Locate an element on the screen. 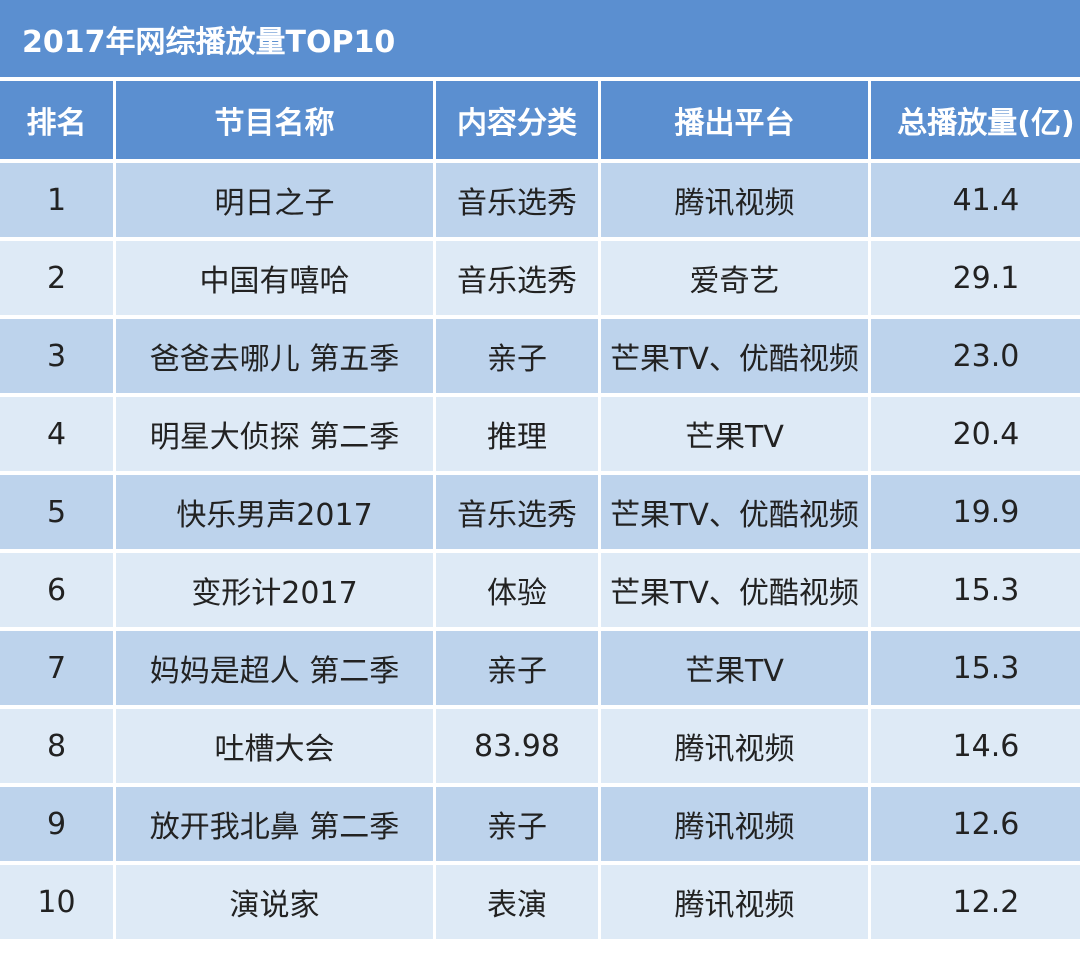 This screenshot has width=1080, height=962. table-row: 1 明日之子 音乐选秀 腾讯视频 41.4 is located at coordinates (540, 200).